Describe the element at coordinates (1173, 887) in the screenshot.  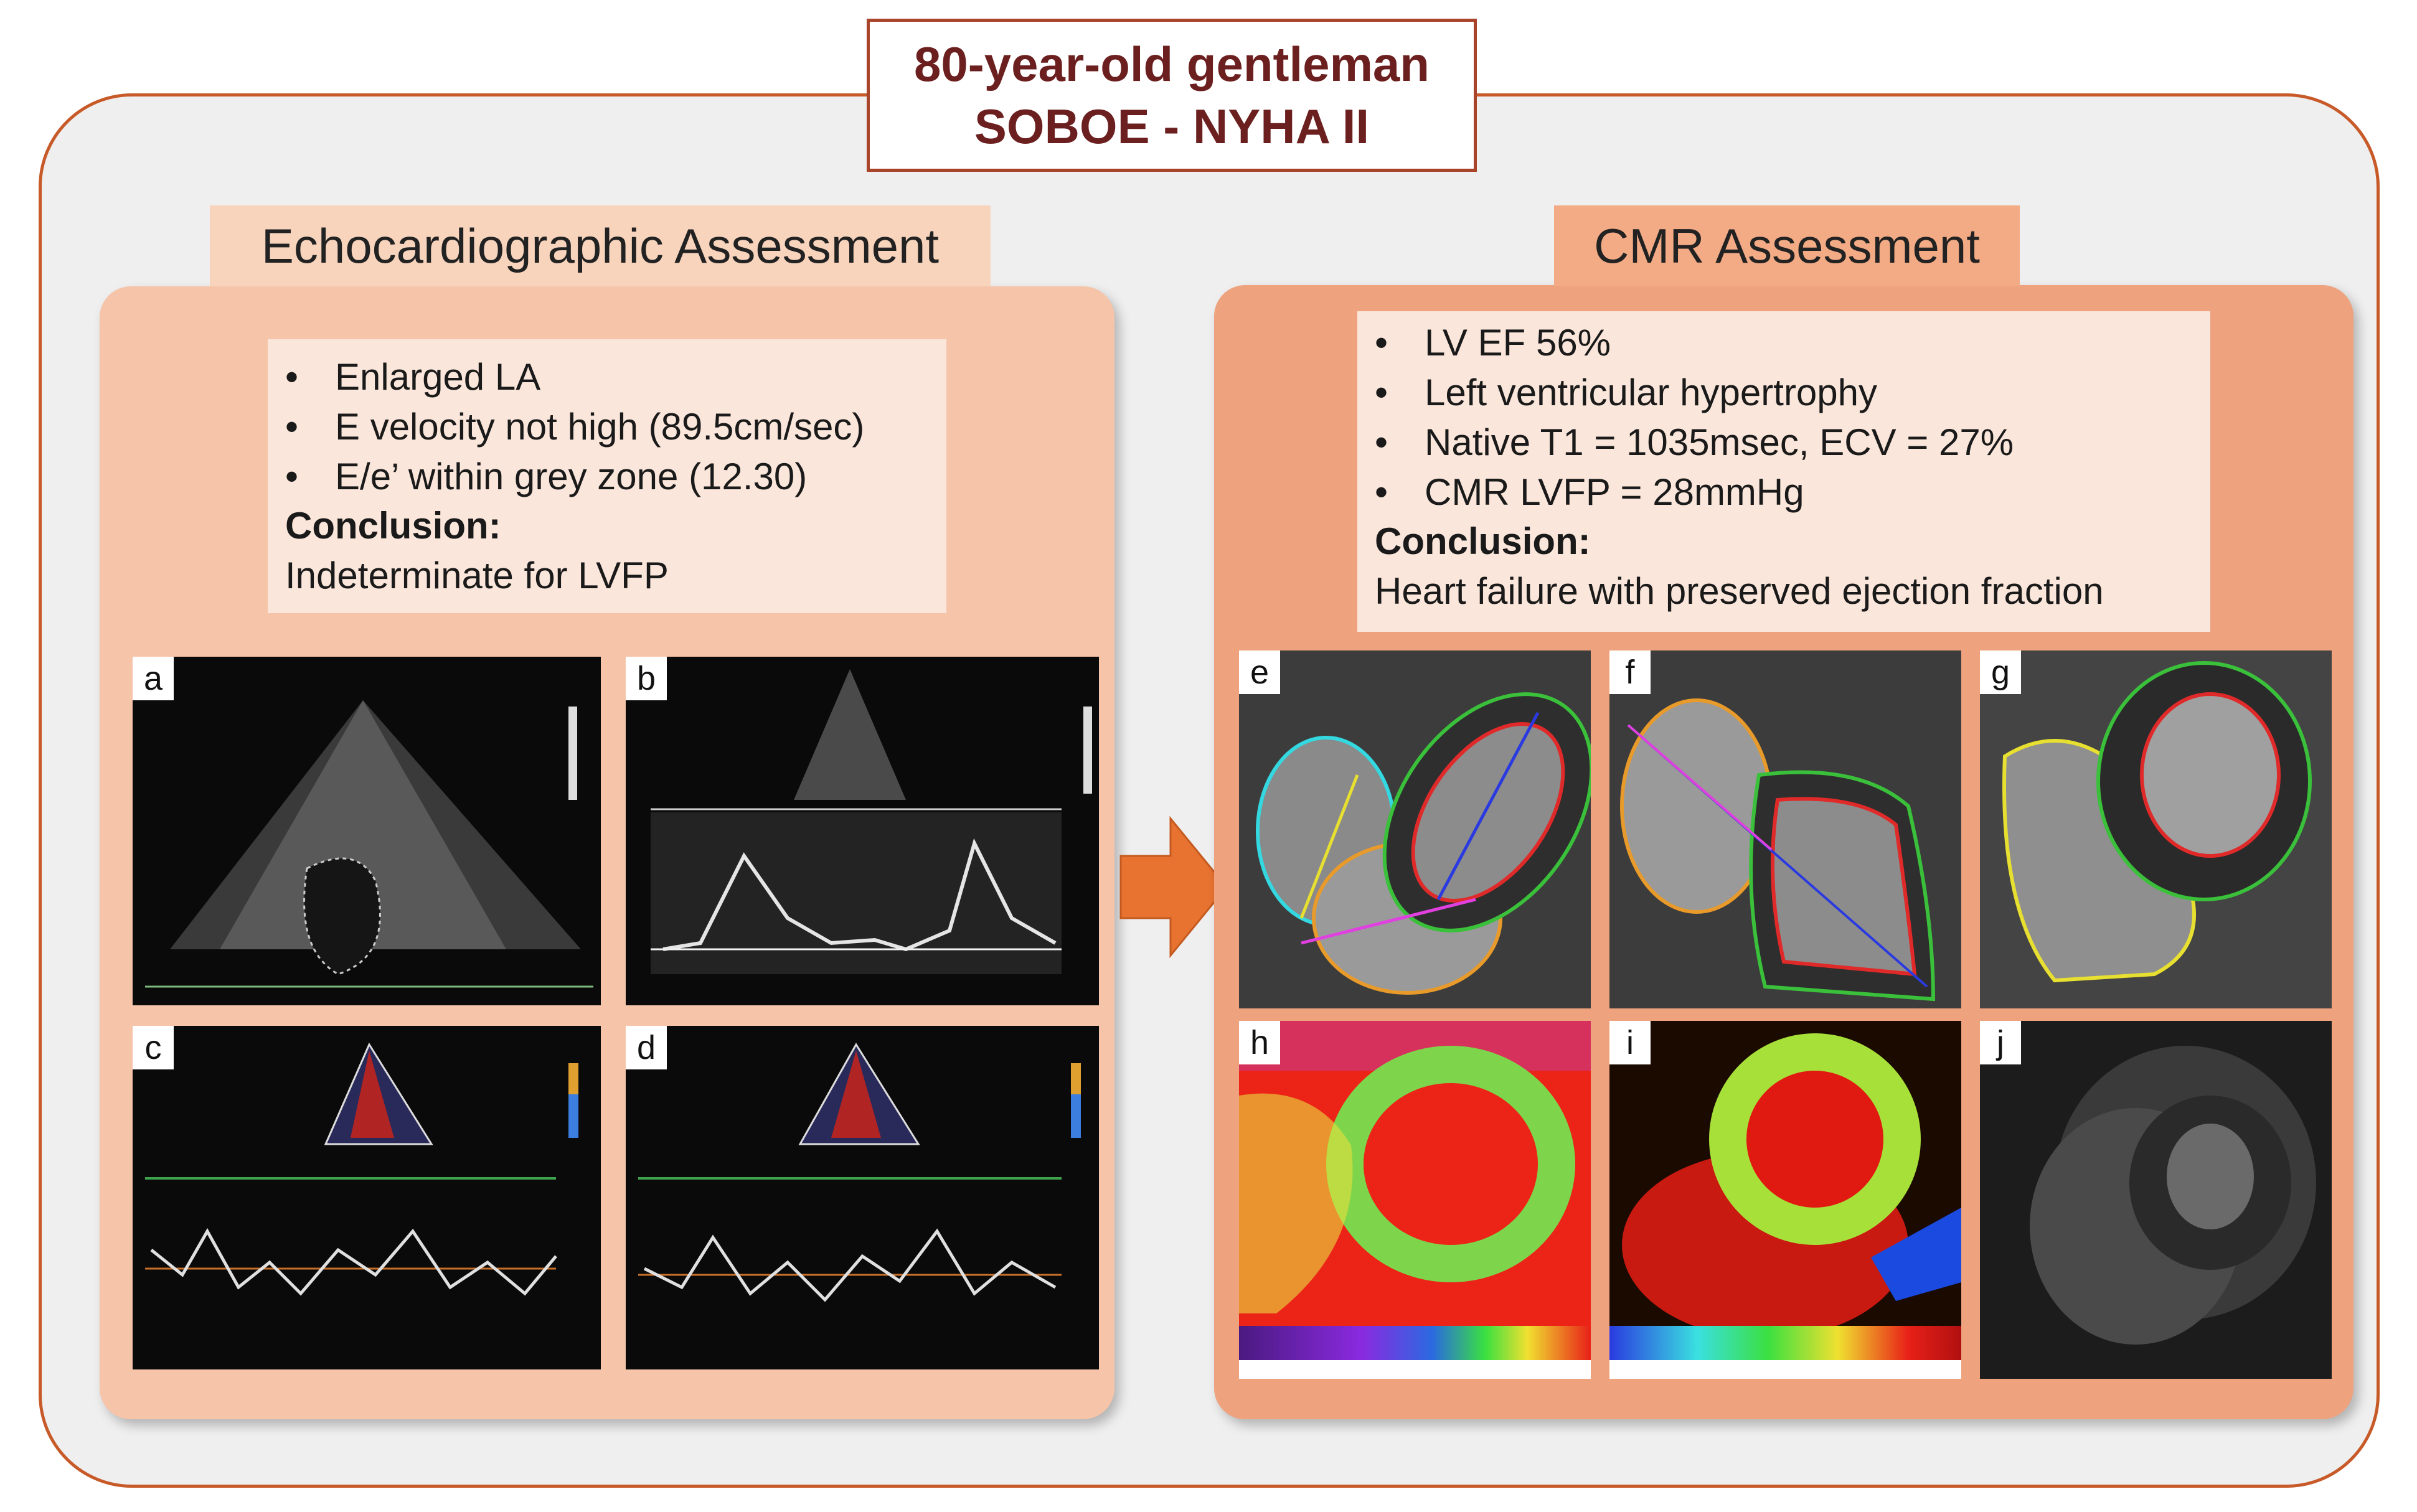
I see `right-arrow-icon` at that location.